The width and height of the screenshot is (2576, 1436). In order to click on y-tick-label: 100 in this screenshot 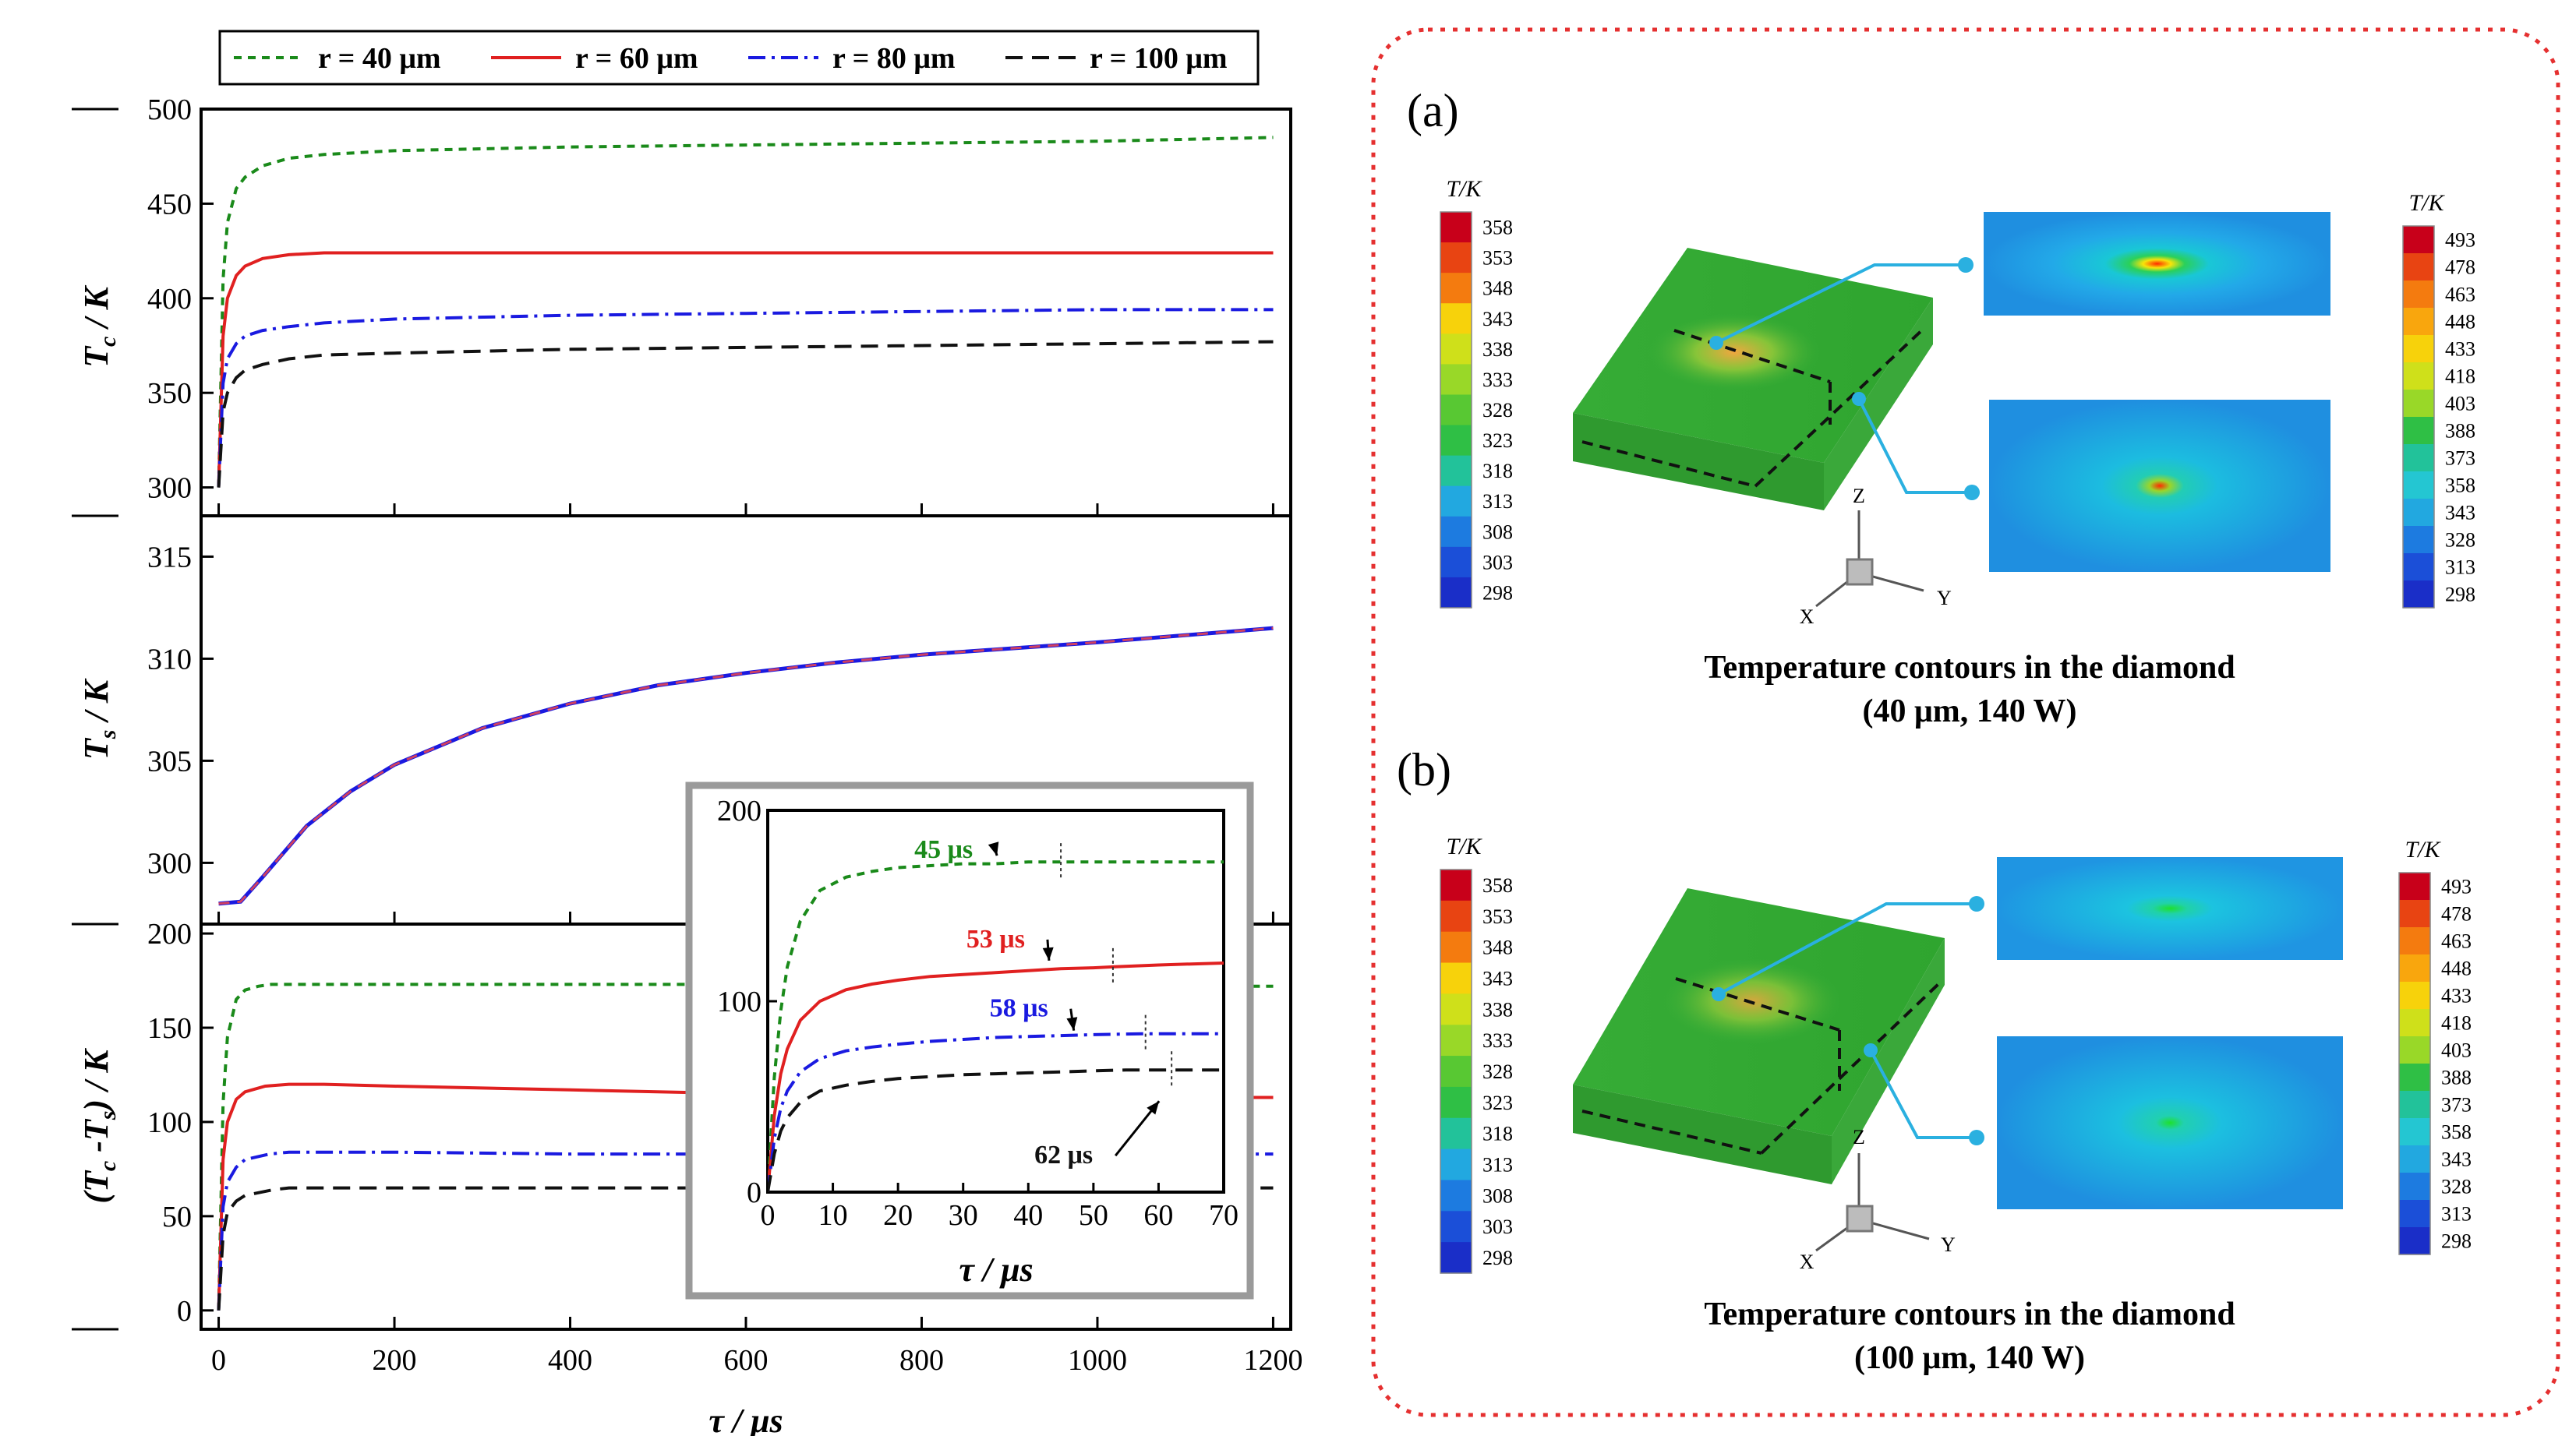, I will do `click(169, 1122)`.